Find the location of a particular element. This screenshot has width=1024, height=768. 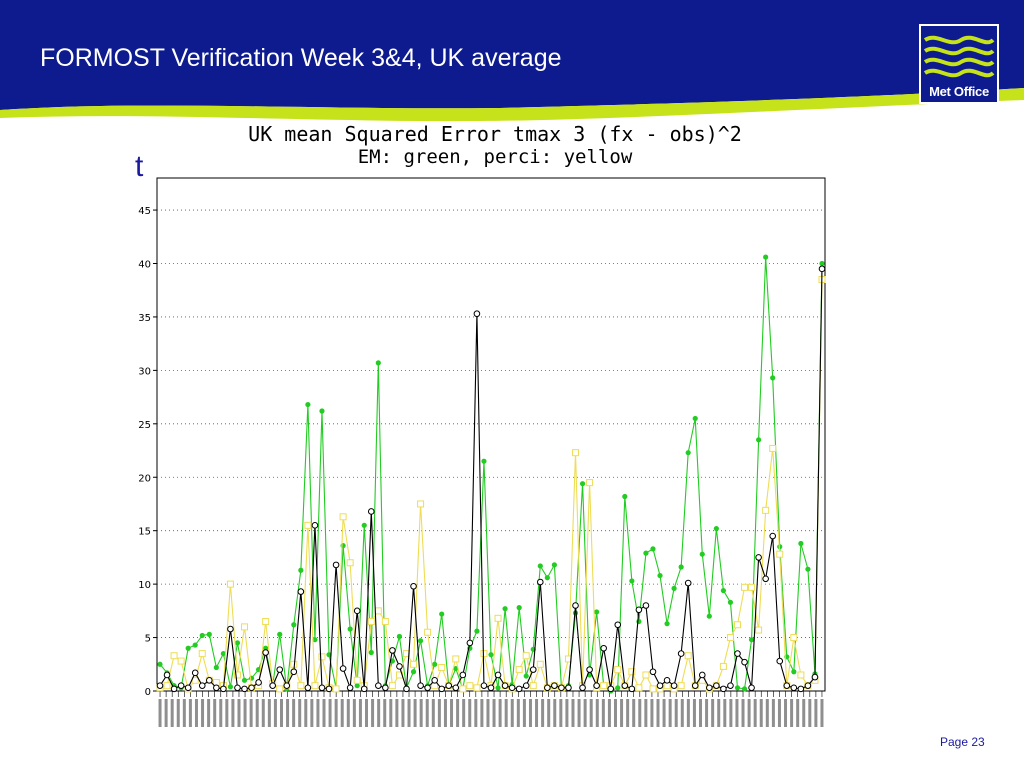

page-number: Page 23 is located at coordinates (962, 742).